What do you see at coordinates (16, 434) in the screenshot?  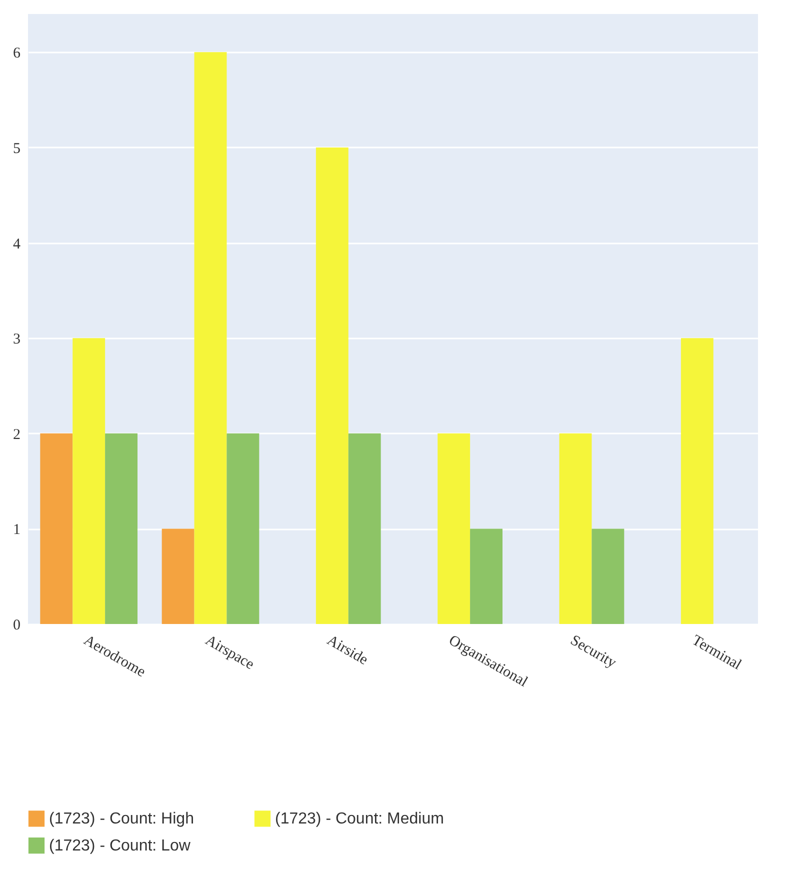 I see `y-tick-label: 2` at bounding box center [16, 434].